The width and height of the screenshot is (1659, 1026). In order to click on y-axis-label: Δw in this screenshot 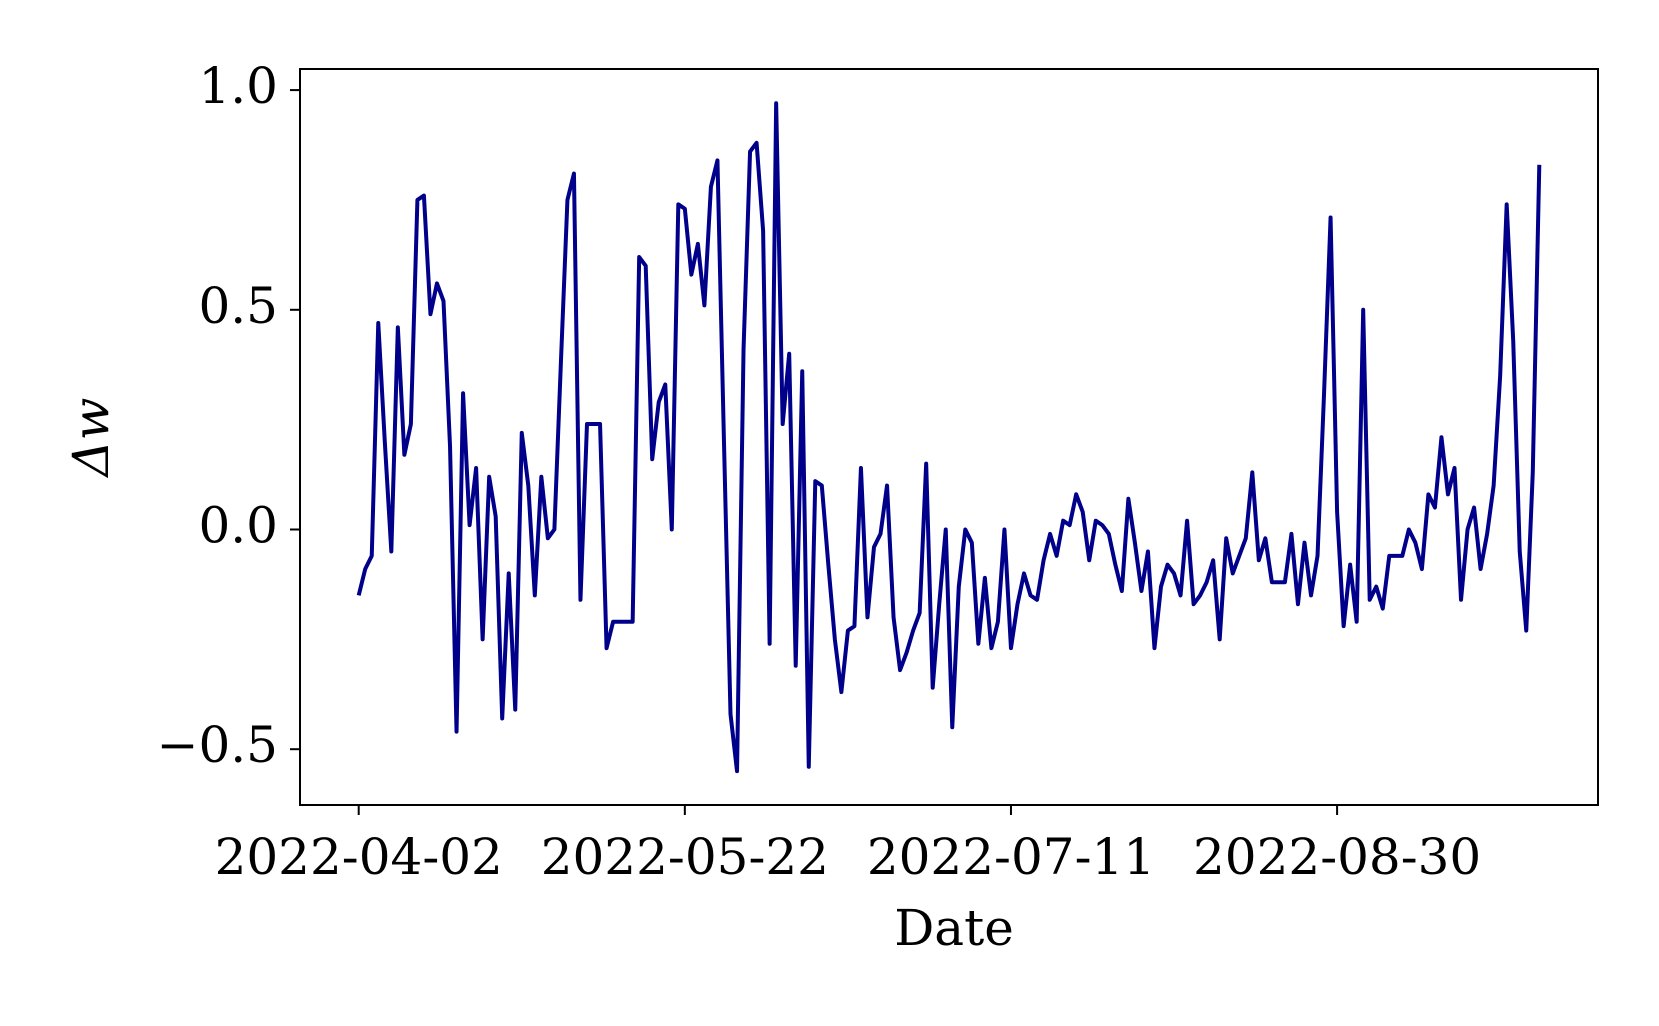, I will do `click(91, 438)`.